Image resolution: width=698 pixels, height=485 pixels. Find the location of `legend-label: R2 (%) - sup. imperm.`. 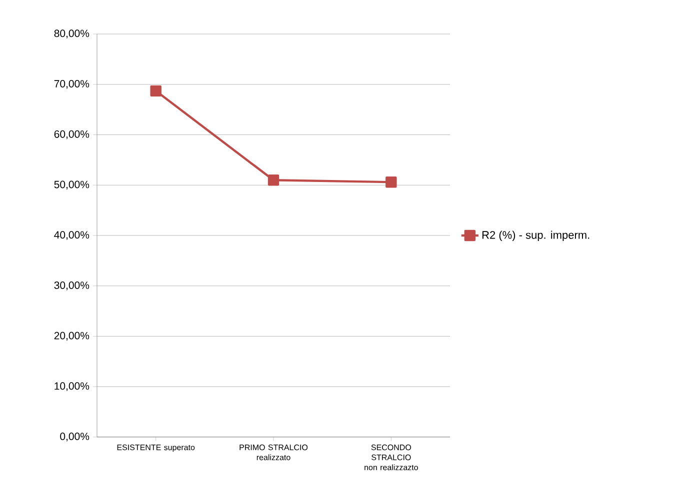

legend-label: R2 (%) - sup. imperm. is located at coordinates (536, 236).